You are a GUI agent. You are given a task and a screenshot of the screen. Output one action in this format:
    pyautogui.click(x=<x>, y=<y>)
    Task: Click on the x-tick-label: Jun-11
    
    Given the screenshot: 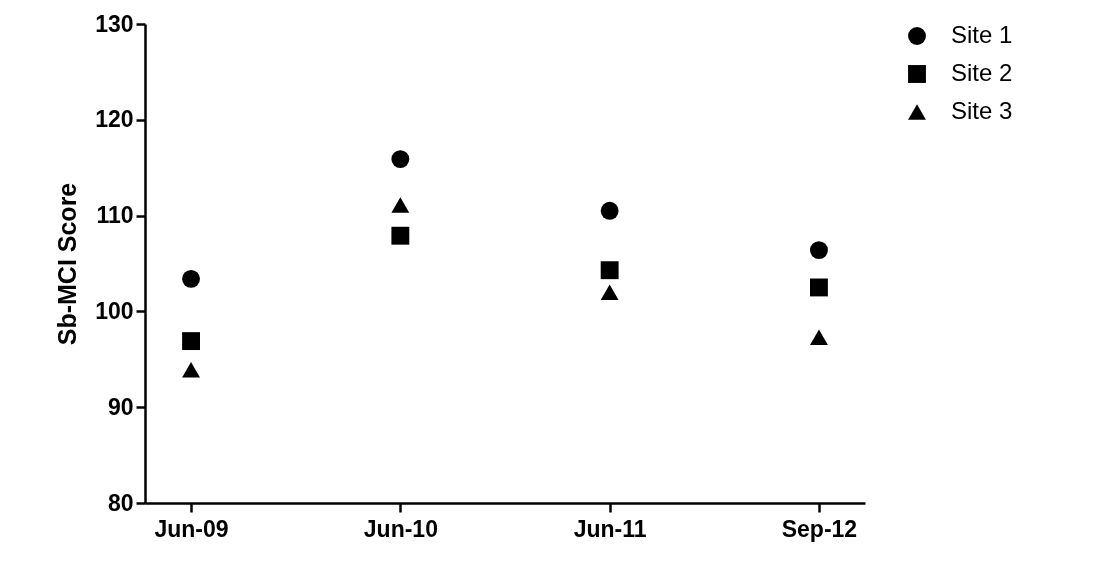 What is the action you would take?
    pyautogui.click(x=610, y=528)
    